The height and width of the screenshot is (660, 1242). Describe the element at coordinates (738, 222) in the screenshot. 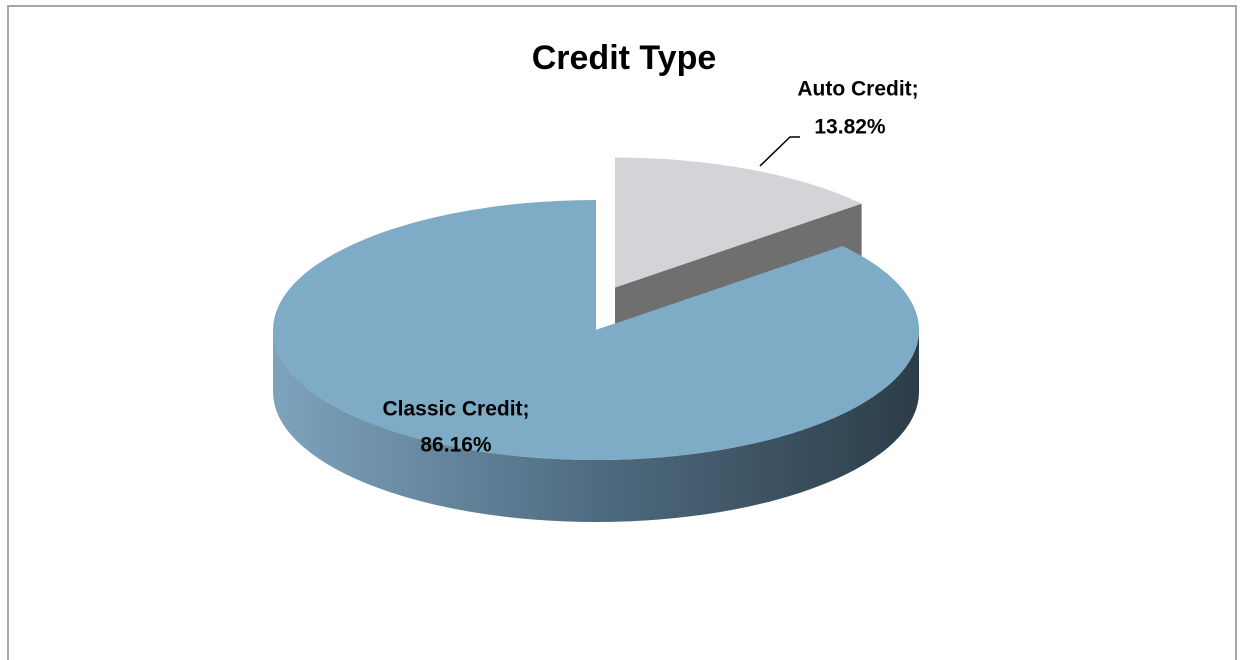

I see `slice-top` at that location.